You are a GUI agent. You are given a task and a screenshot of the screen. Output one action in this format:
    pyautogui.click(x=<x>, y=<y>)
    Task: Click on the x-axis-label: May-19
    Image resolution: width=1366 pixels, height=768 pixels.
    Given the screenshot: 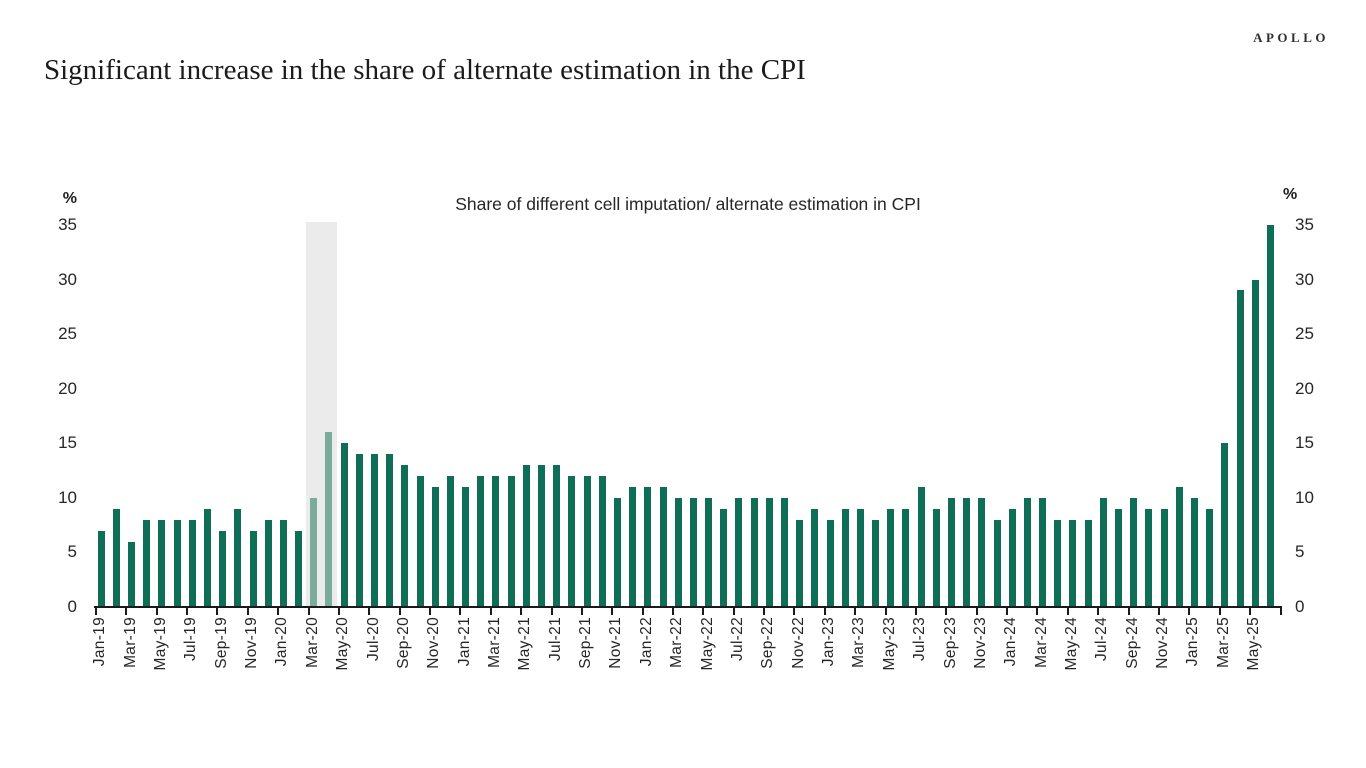 What is the action you would take?
    pyautogui.click(x=160, y=644)
    